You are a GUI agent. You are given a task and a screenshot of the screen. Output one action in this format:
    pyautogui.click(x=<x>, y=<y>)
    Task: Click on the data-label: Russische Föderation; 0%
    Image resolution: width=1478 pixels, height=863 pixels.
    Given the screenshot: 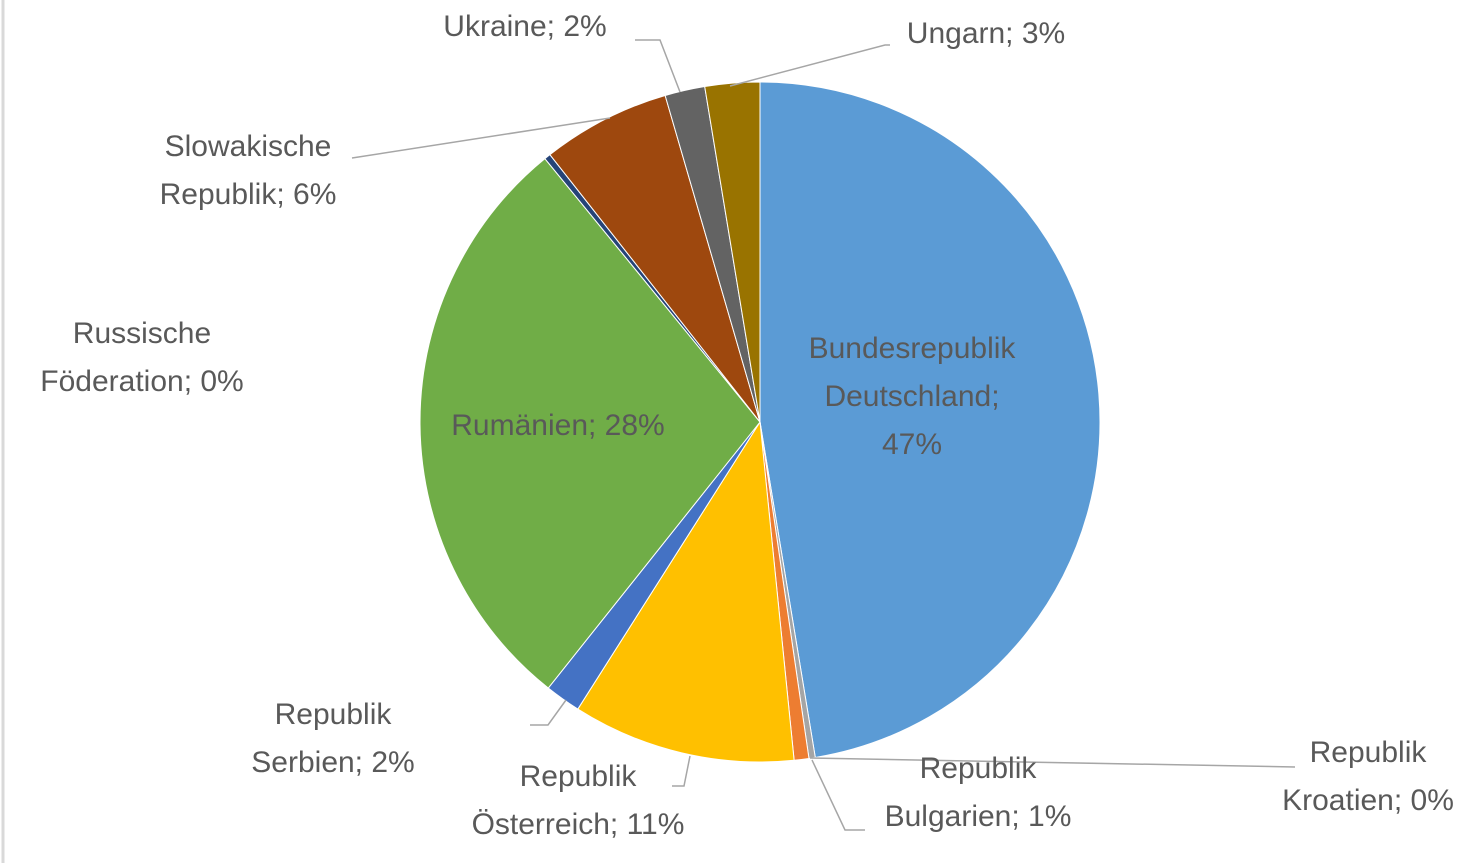 What is the action you would take?
    pyautogui.click(x=141, y=357)
    